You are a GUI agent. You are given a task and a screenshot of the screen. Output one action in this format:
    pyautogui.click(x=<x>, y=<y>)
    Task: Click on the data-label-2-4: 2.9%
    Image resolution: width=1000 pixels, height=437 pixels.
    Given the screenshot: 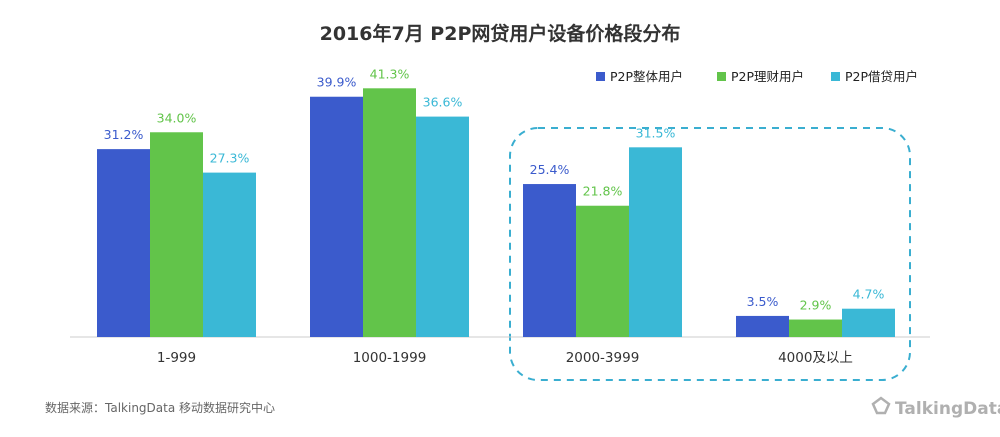 What is the action you would take?
    pyautogui.click(x=816, y=305)
    